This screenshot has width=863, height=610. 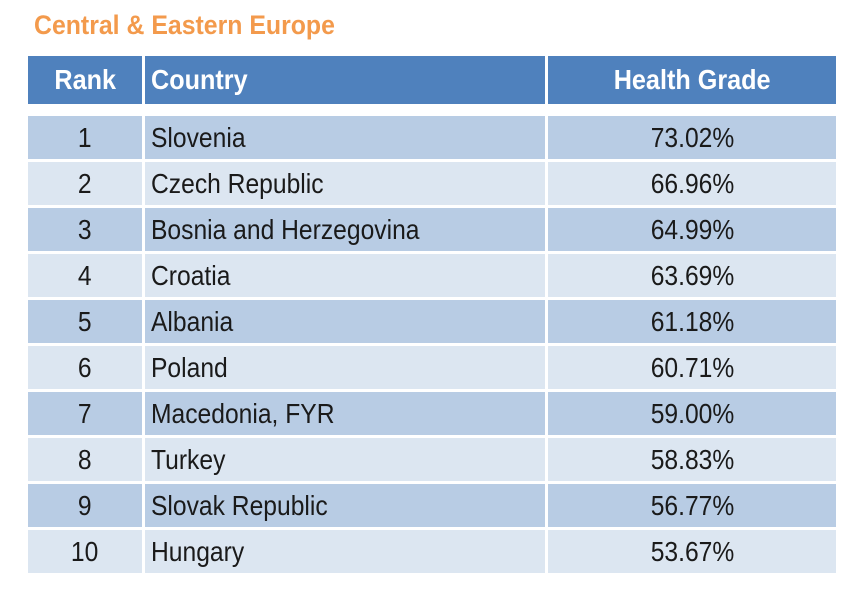 I want to click on rank-cell: 5, so click(x=85, y=321).